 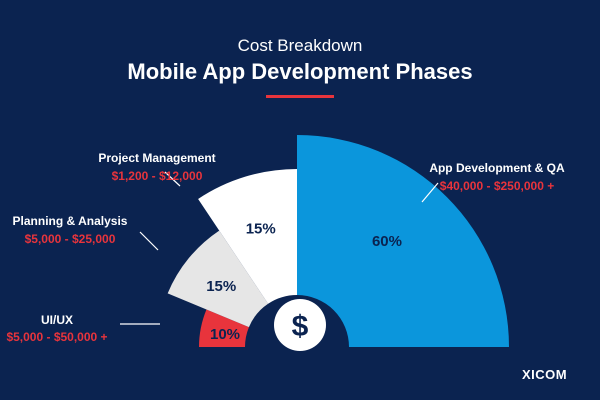 I want to click on segment-value-app-development-and-qa: 60%, so click(x=387, y=241).